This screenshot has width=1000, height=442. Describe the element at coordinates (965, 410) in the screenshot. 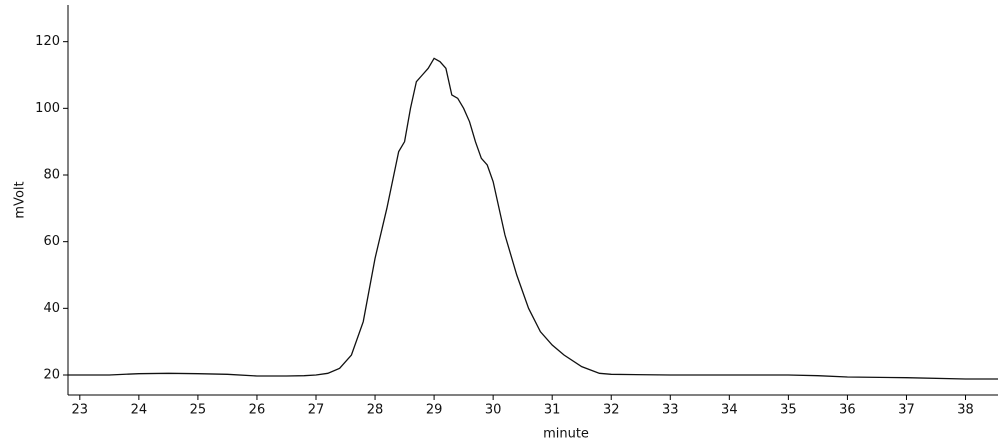

I see `x-tick-label: 38` at that location.